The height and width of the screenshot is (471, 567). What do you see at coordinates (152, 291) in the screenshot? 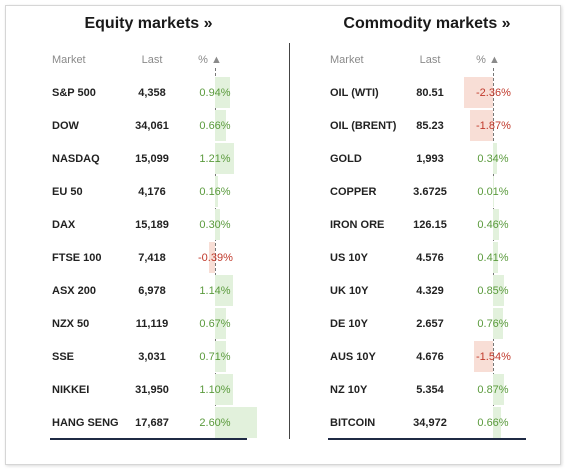
I see `last-price: 6,978` at bounding box center [152, 291].